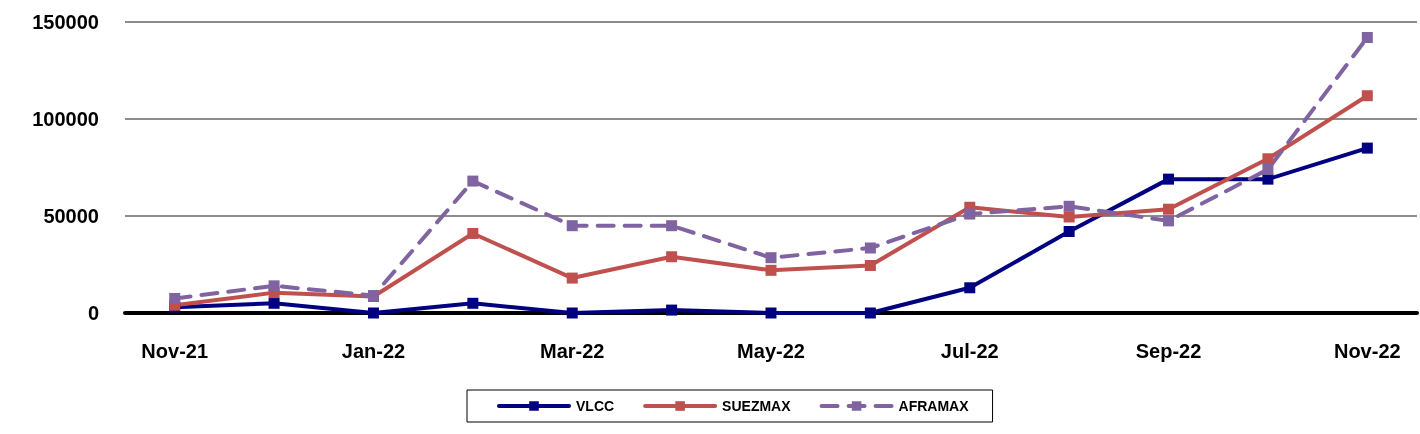 This screenshot has height=434, width=1420. What do you see at coordinates (93, 313) in the screenshot?
I see `y-tick-label: 0` at bounding box center [93, 313].